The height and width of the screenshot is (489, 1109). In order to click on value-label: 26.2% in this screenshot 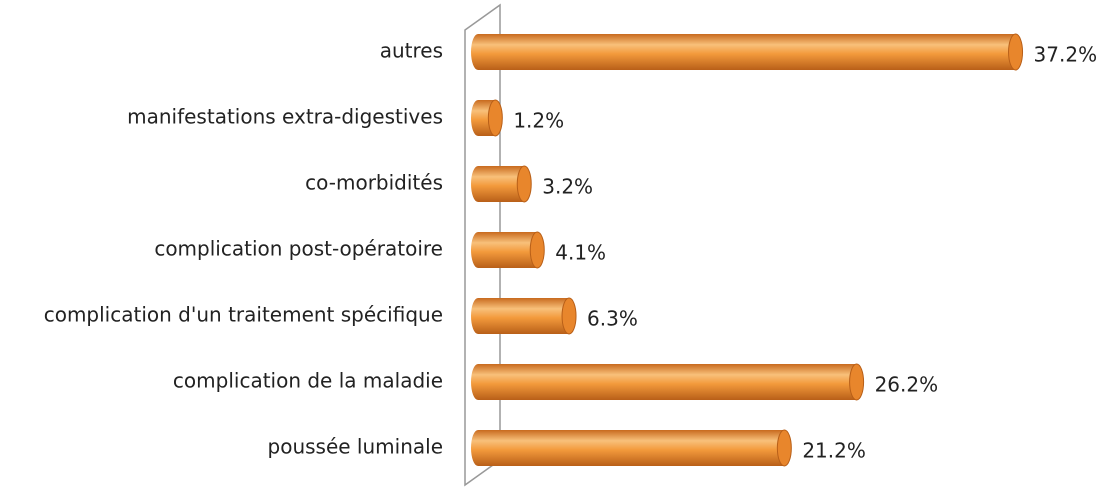, I will do `click(907, 385)`.